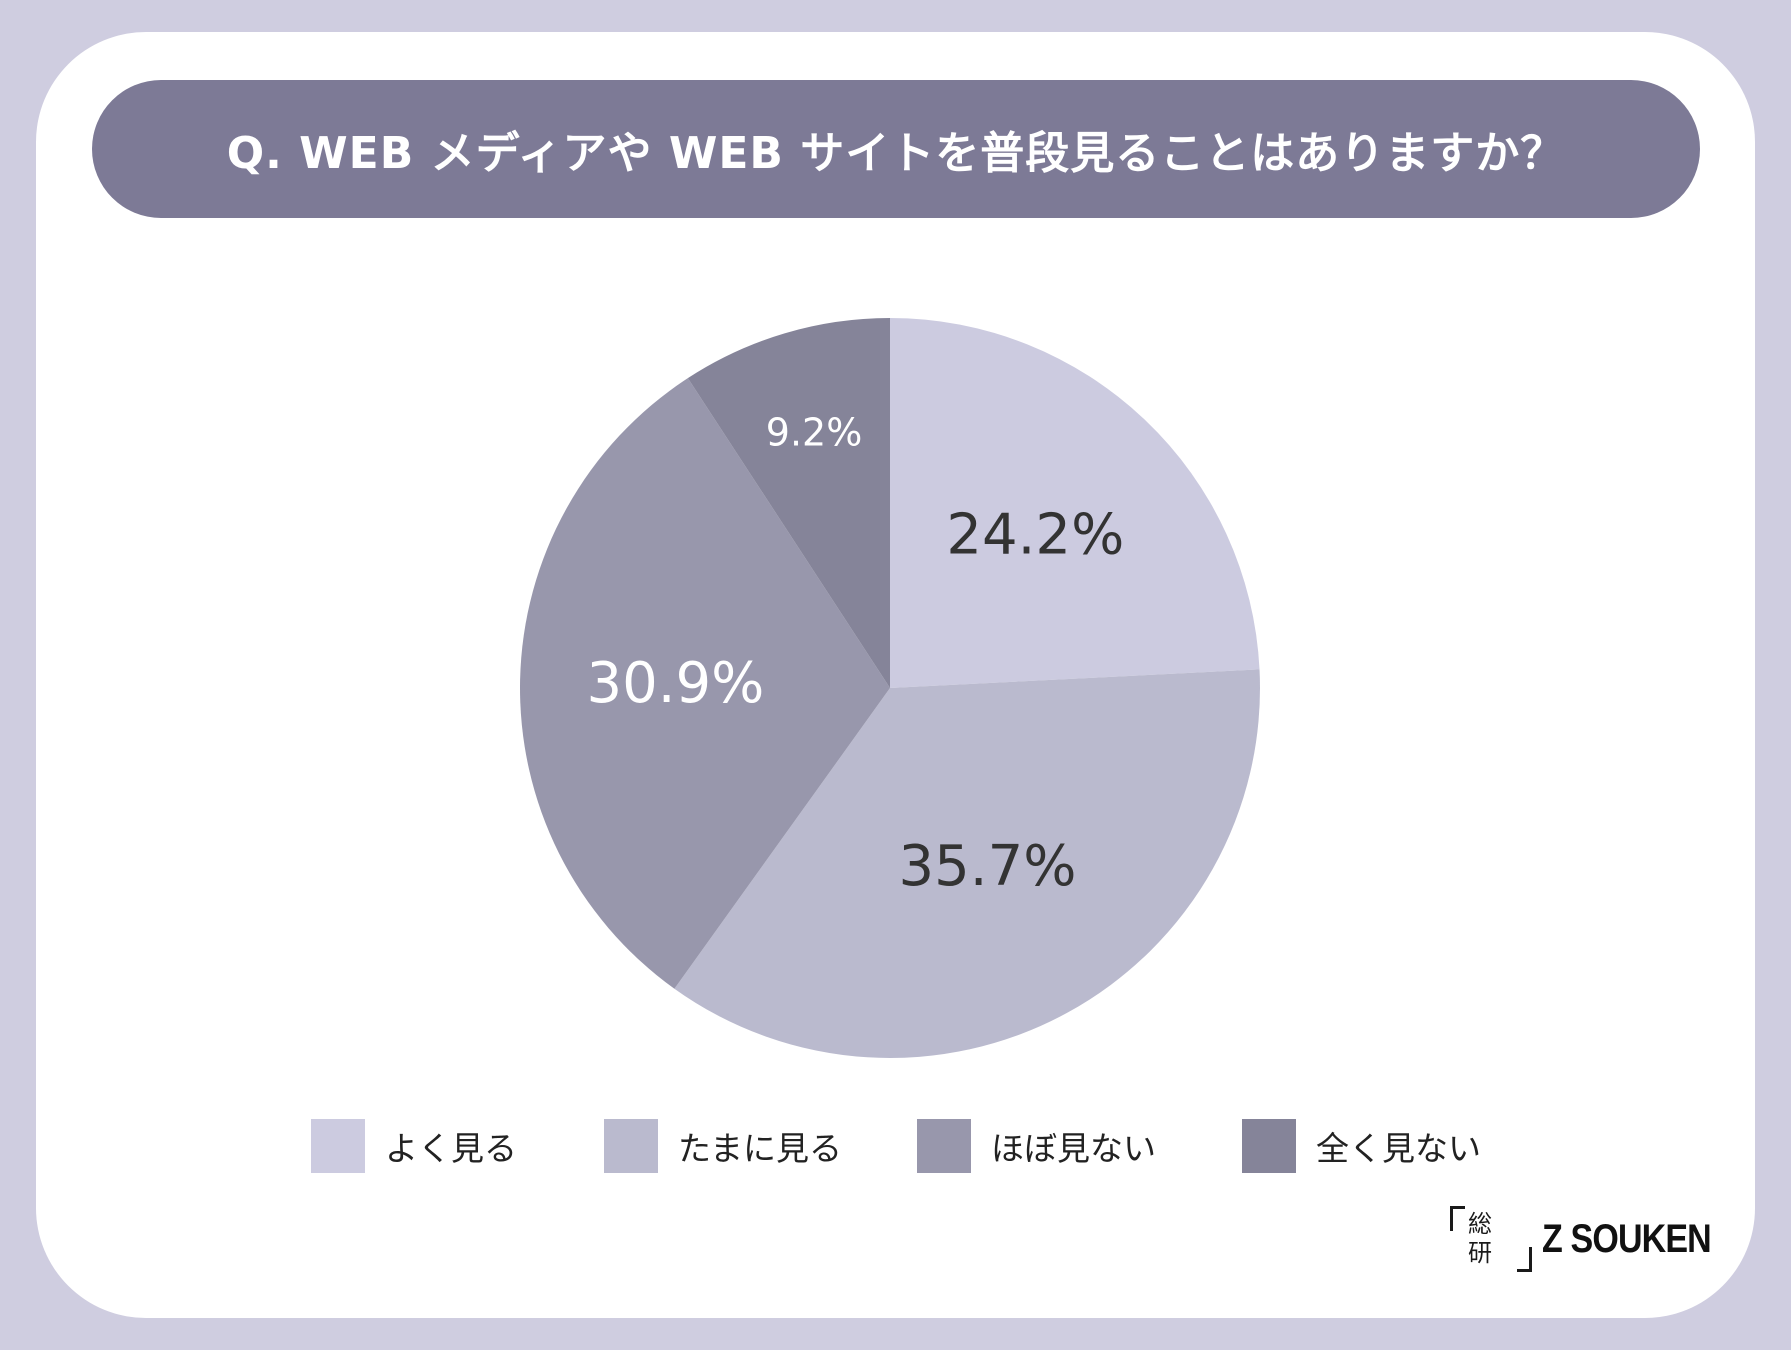  What do you see at coordinates (1398, 1148) in the screenshot?
I see `legend-label: 全く見ない` at bounding box center [1398, 1148].